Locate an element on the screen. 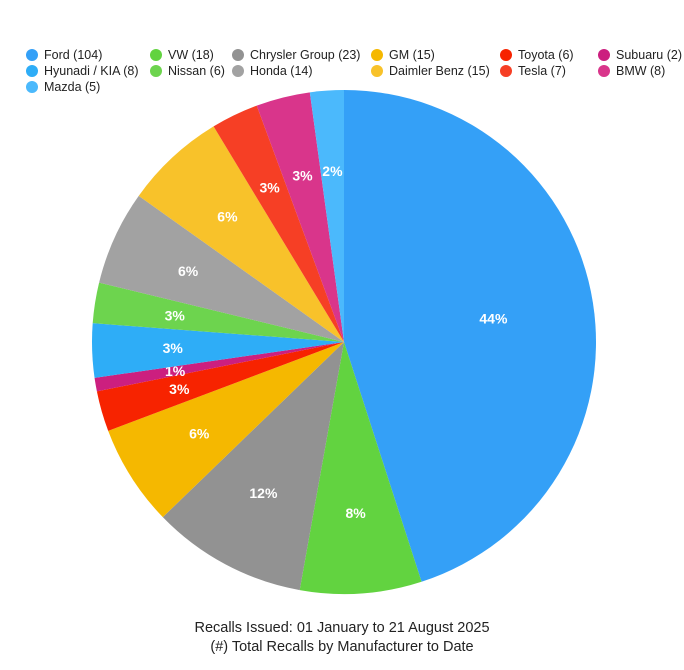 This screenshot has height=670, width=684. legend-item: Honda (14) is located at coordinates (272, 71).